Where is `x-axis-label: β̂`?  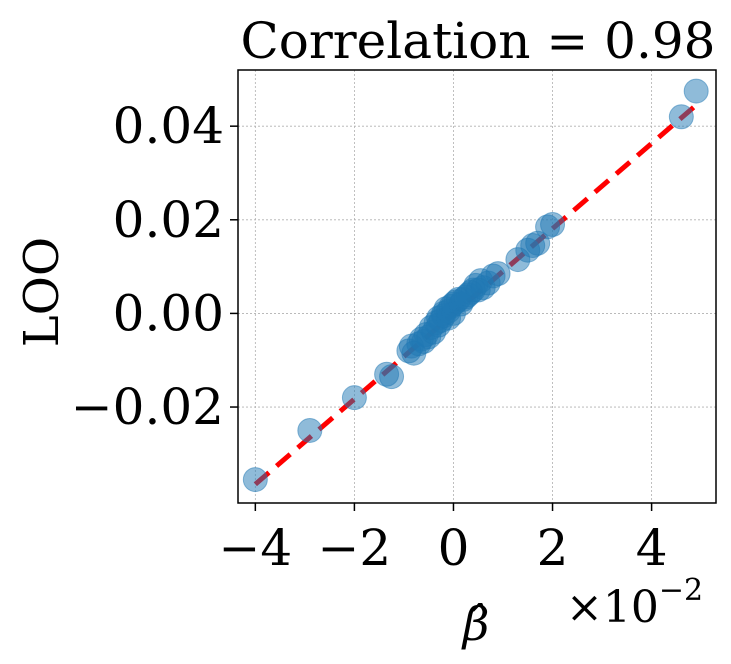 x-axis-label: β̂ is located at coordinates (475, 624).